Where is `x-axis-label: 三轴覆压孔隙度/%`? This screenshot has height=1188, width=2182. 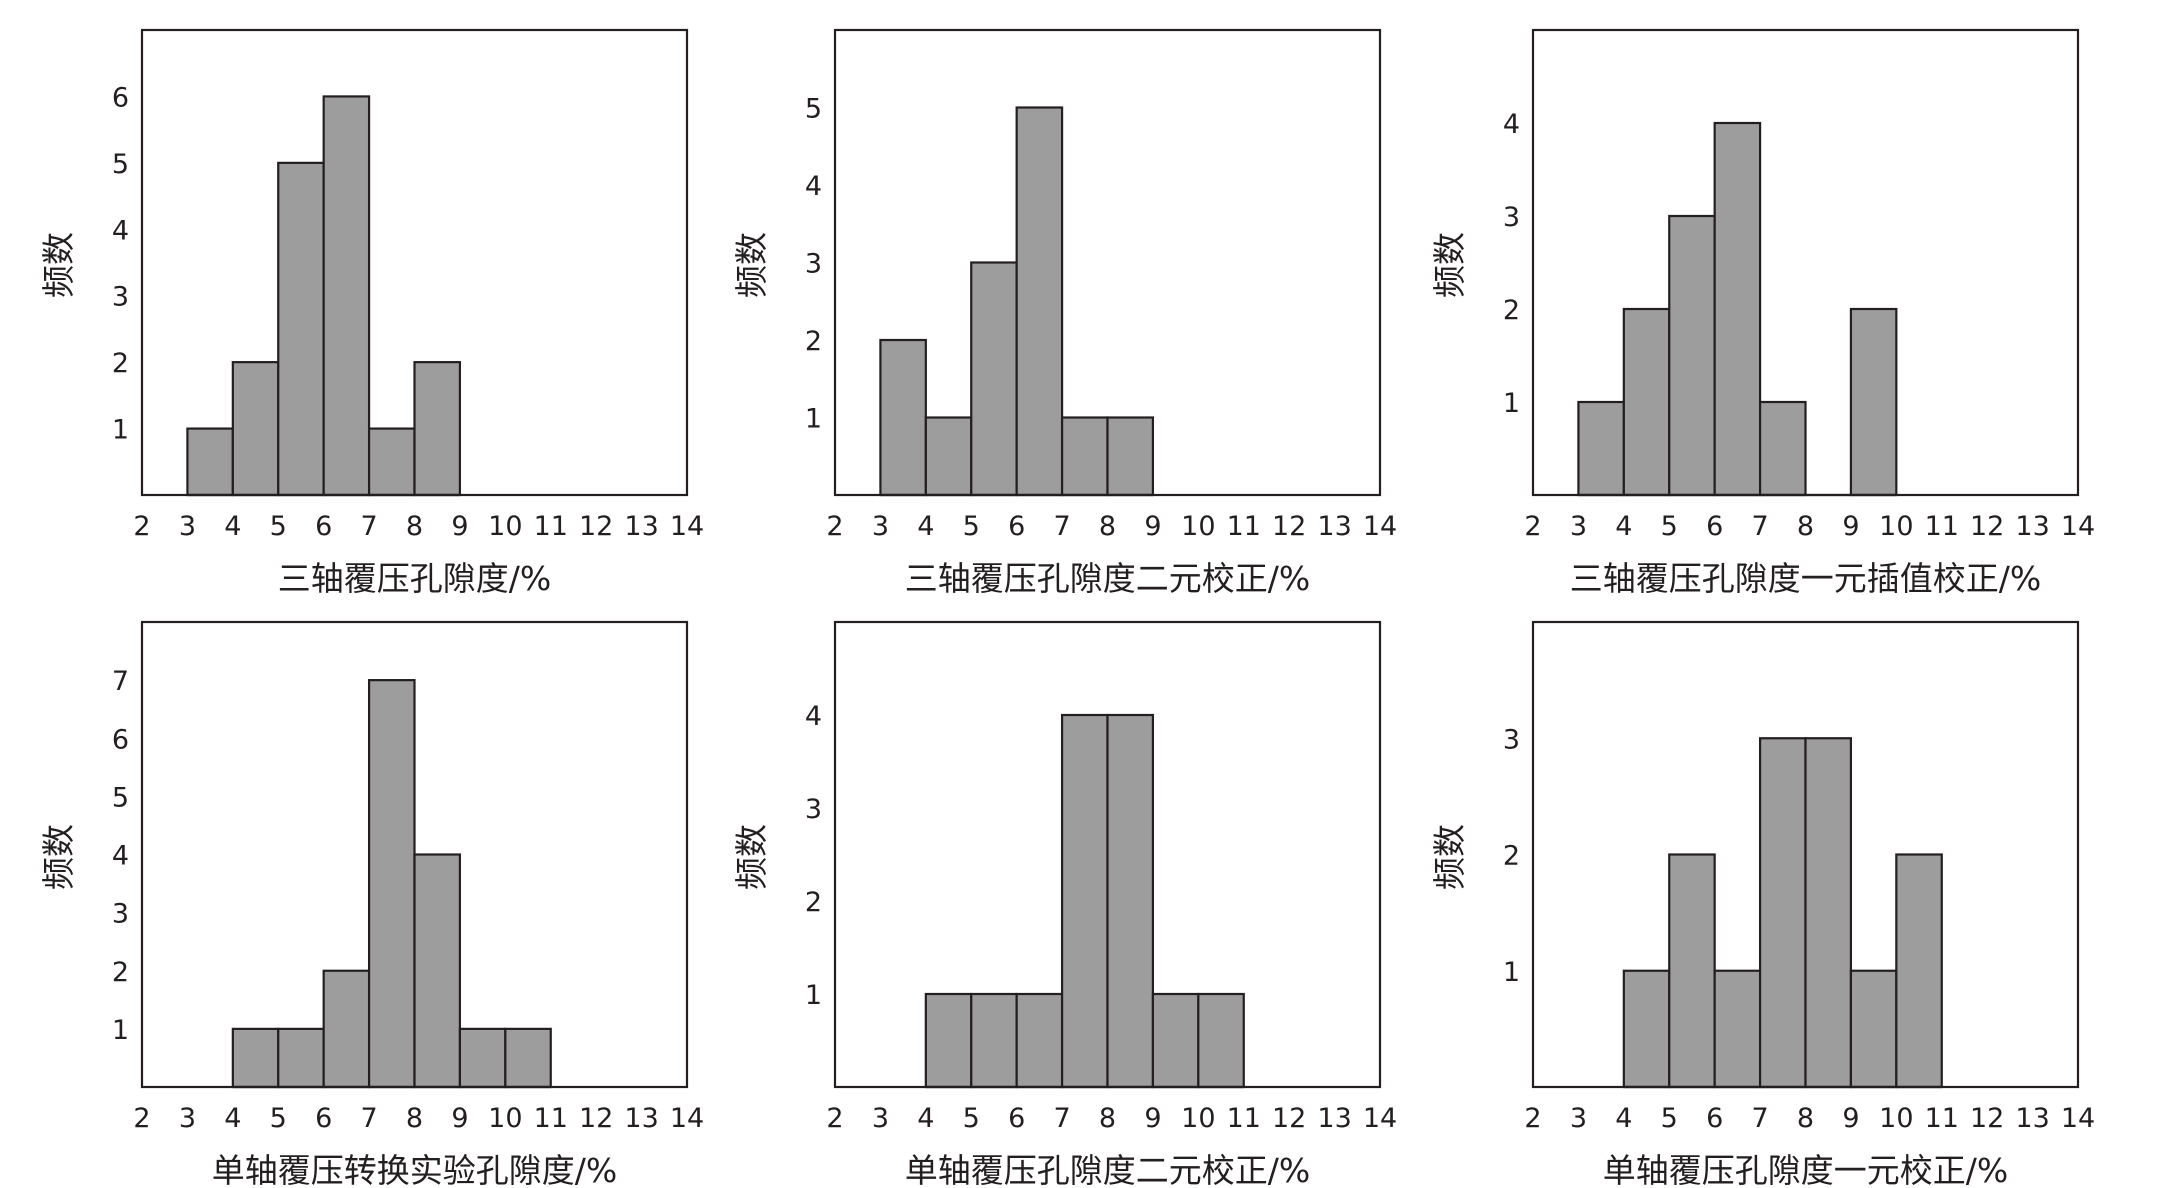 x-axis-label: 三轴覆压孔隙度/% is located at coordinates (414, 578).